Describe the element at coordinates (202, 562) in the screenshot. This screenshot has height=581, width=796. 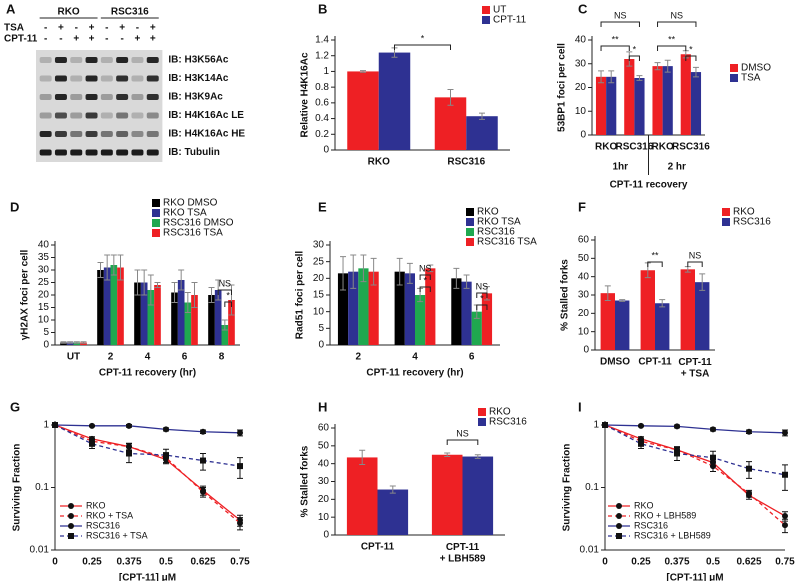
I see `x-tick-label: 0.625` at that location.